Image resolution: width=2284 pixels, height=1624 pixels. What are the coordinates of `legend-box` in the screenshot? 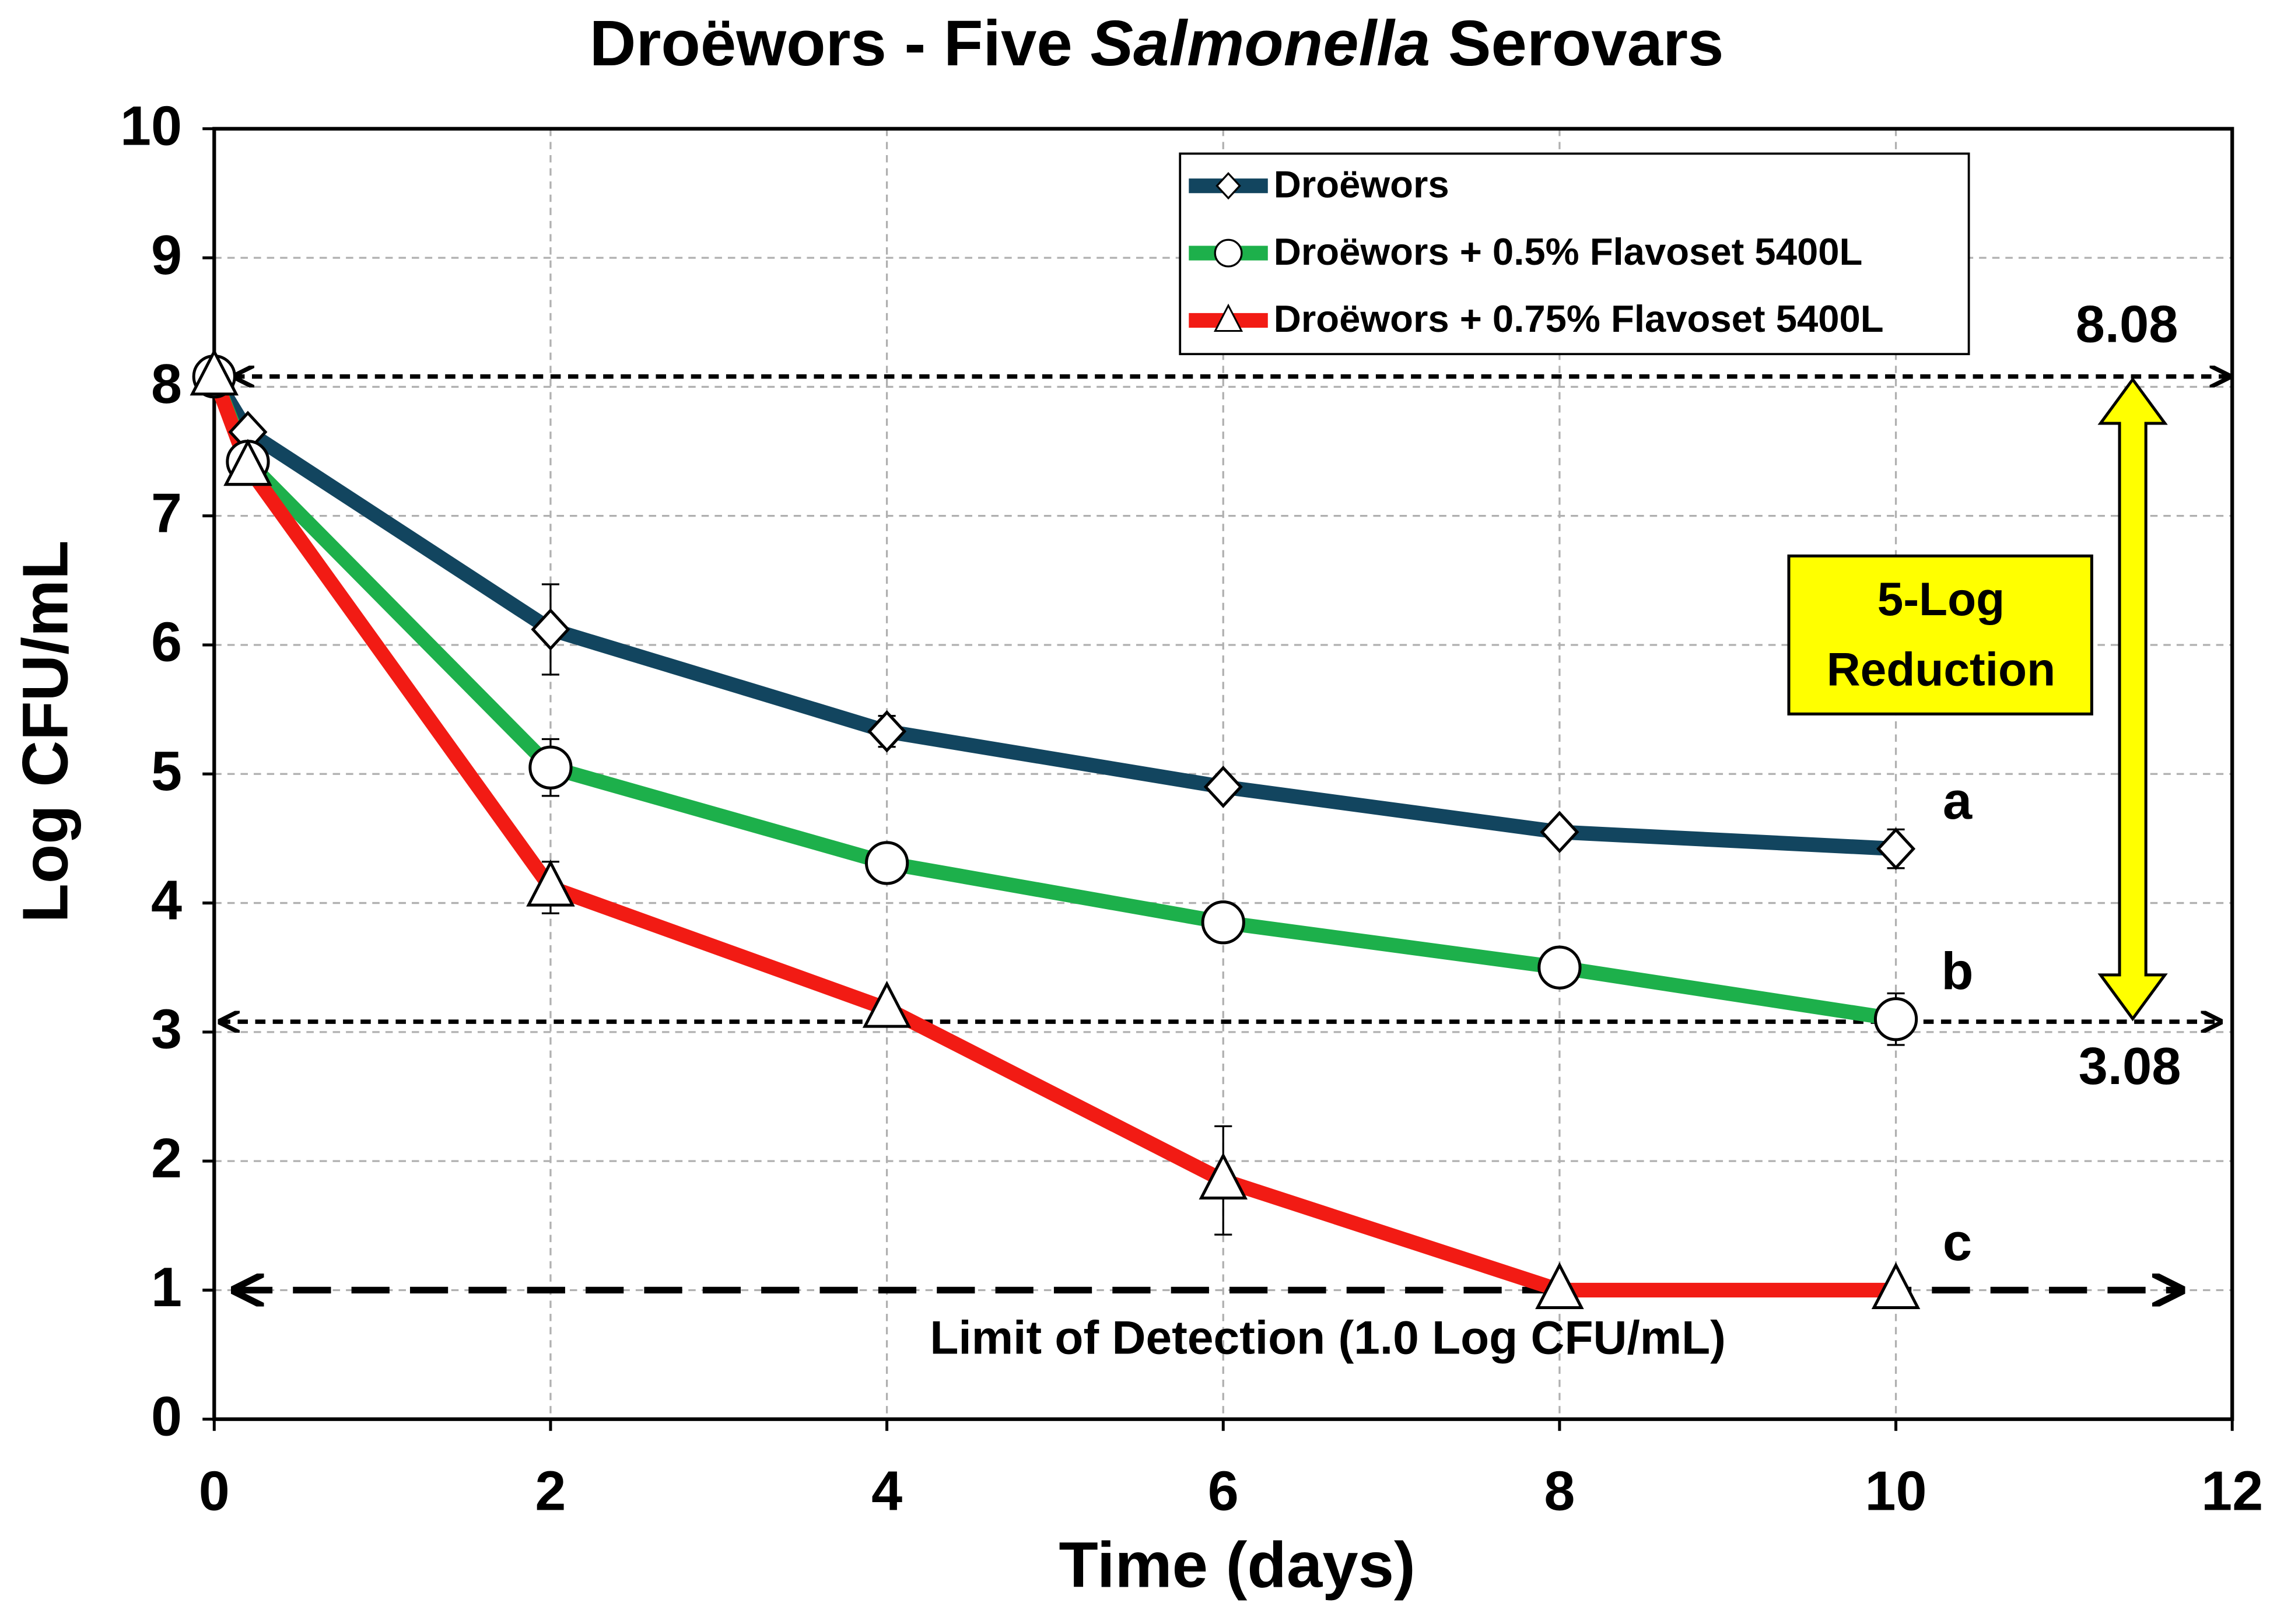 It's located at (1574, 254).